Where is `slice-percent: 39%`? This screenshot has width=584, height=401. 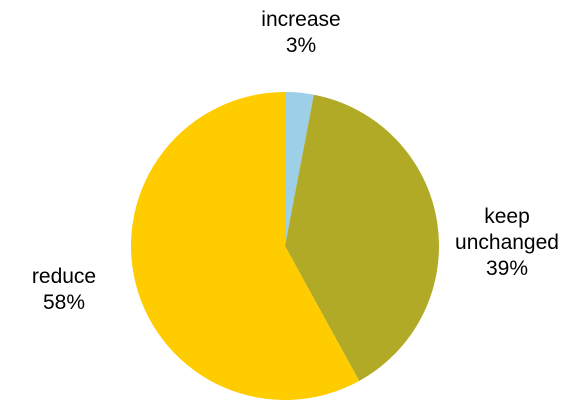 slice-percent: 39% is located at coordinates (507, 268).